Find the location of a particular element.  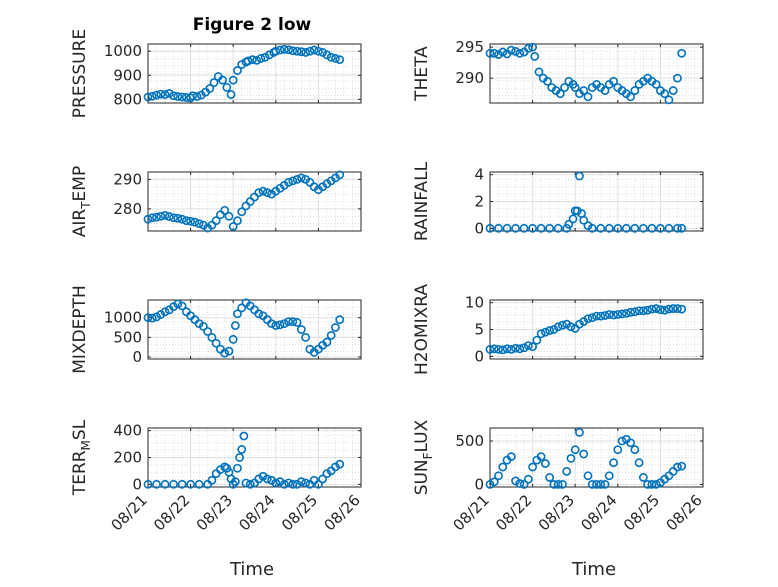

x-tick-label: 08/26 is located at coordinates (342, 512).